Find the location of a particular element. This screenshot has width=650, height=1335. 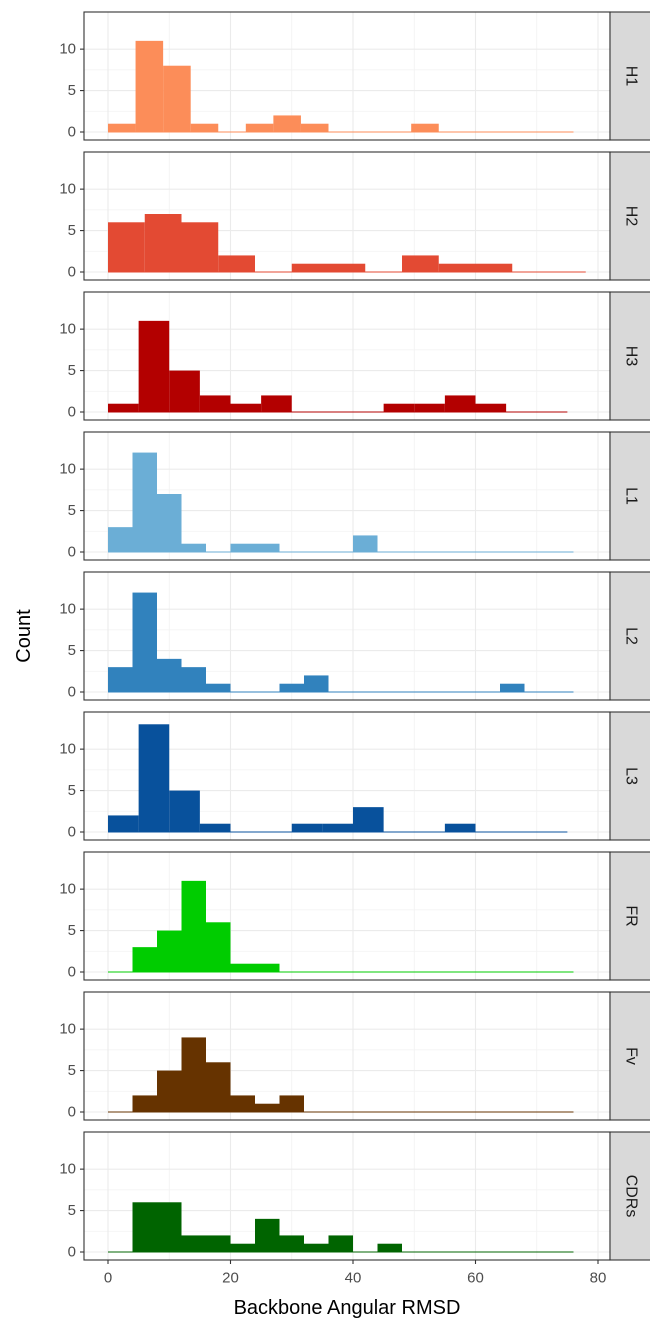

facet-strip-label: L3 is located at coordinates (631, 776).